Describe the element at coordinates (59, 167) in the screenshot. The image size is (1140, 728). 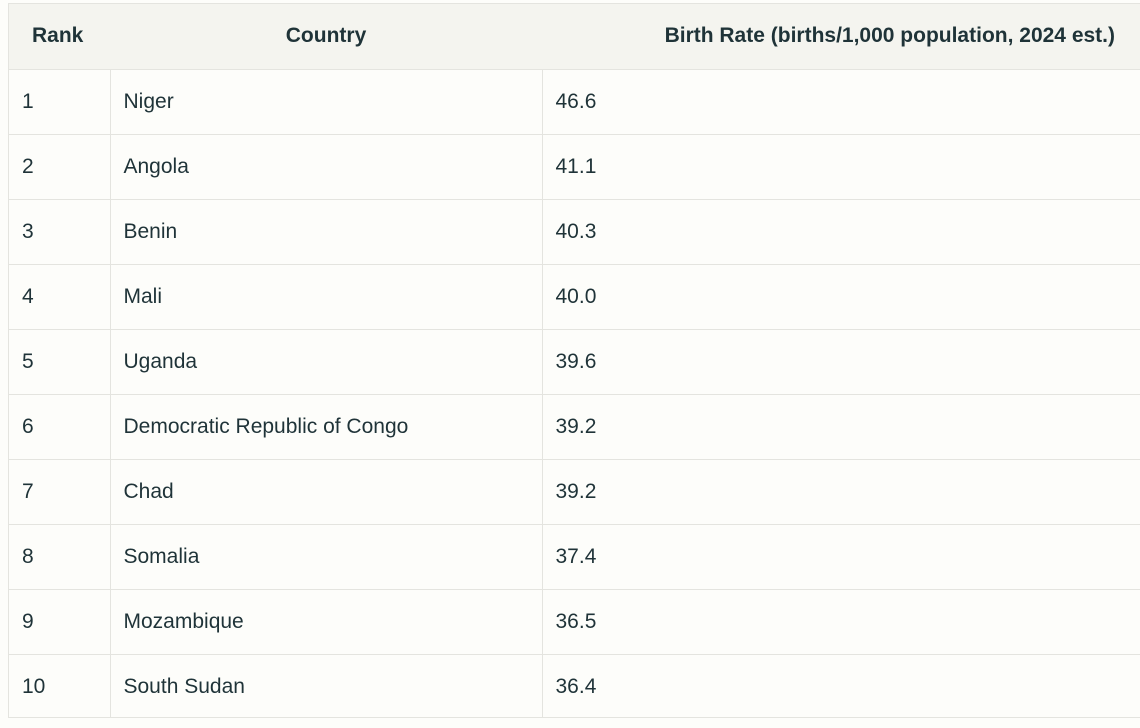
I see `cell-rank: 2` at that location.